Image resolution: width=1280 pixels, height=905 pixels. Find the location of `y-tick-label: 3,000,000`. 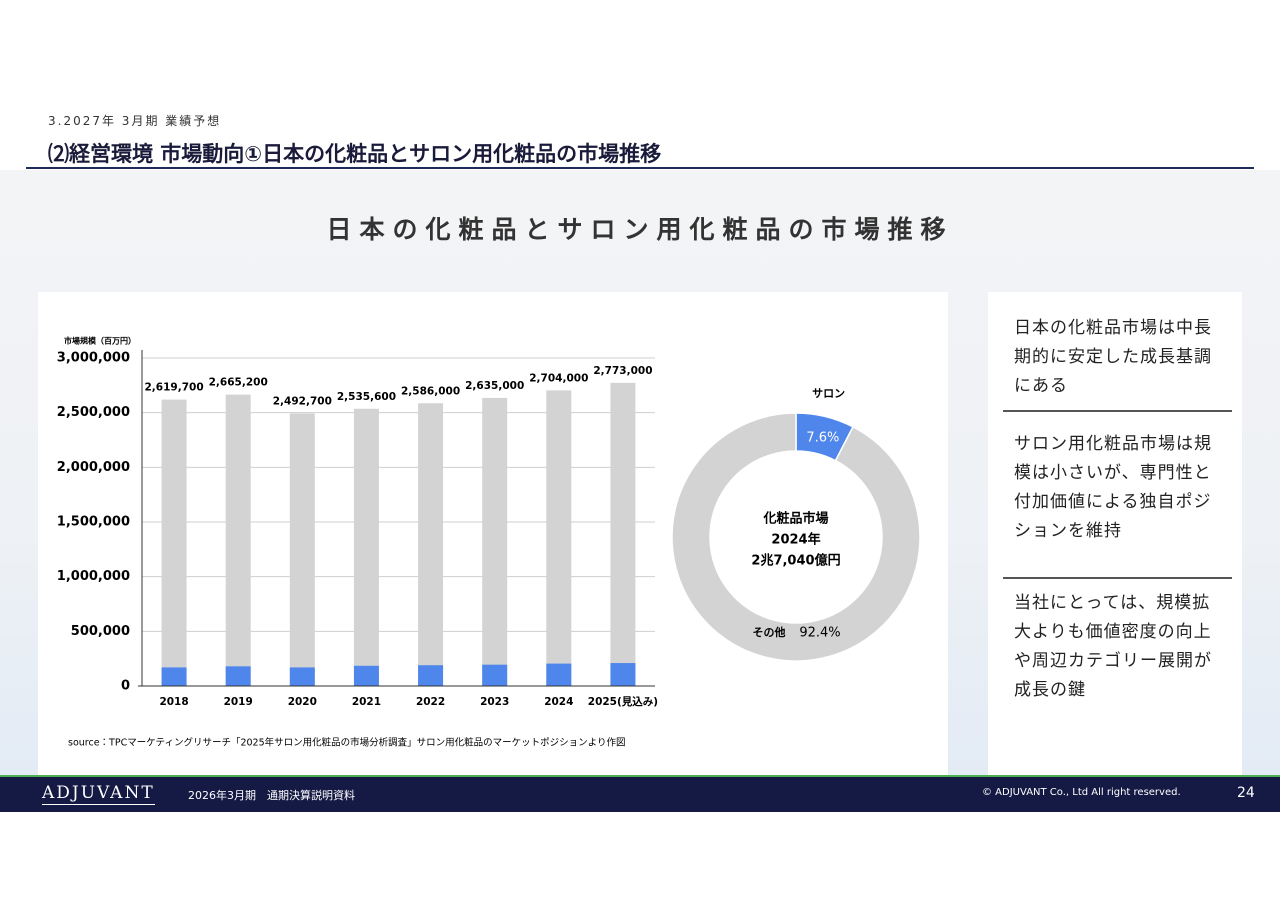

y-tick-label: 3,000,000 is located at coordinates (93, 358).